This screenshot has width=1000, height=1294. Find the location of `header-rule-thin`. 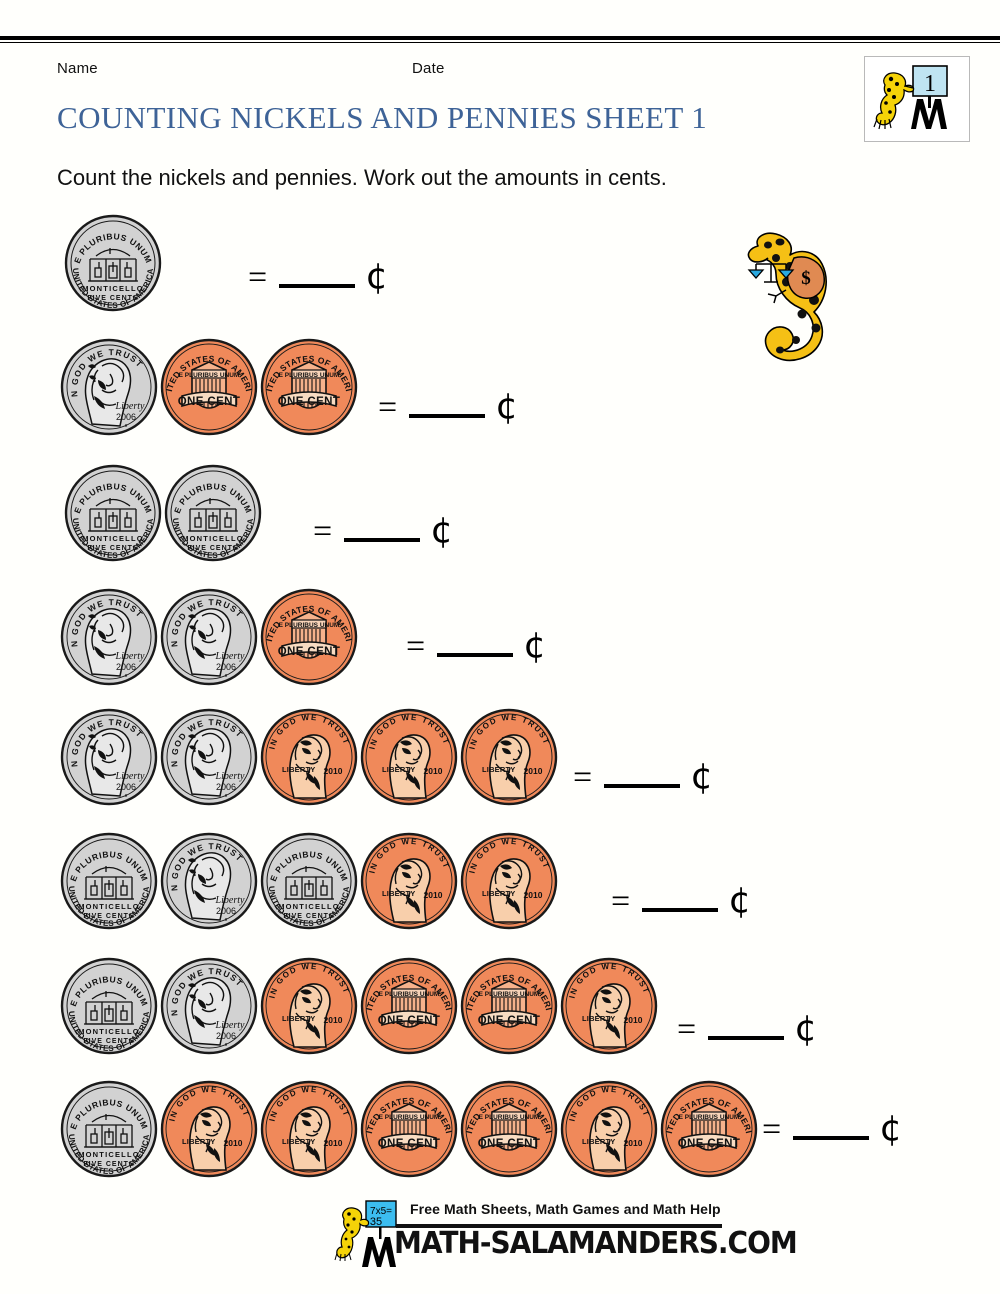

header-rule-thin is located at coordinates (500, 42).